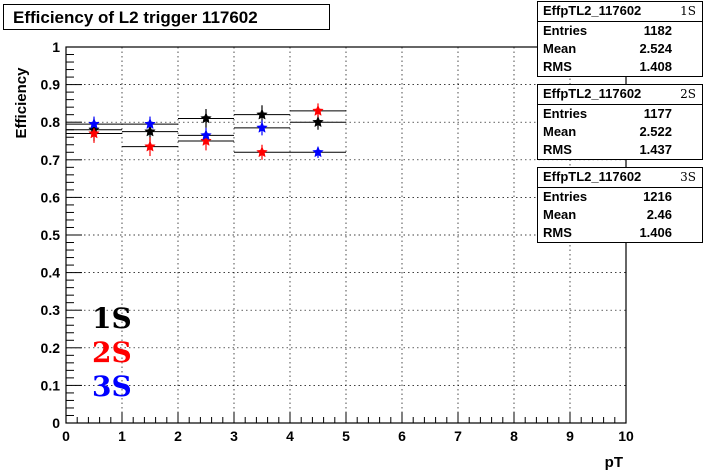  I want to click on x-tick-label: 0, so click(66, 436).